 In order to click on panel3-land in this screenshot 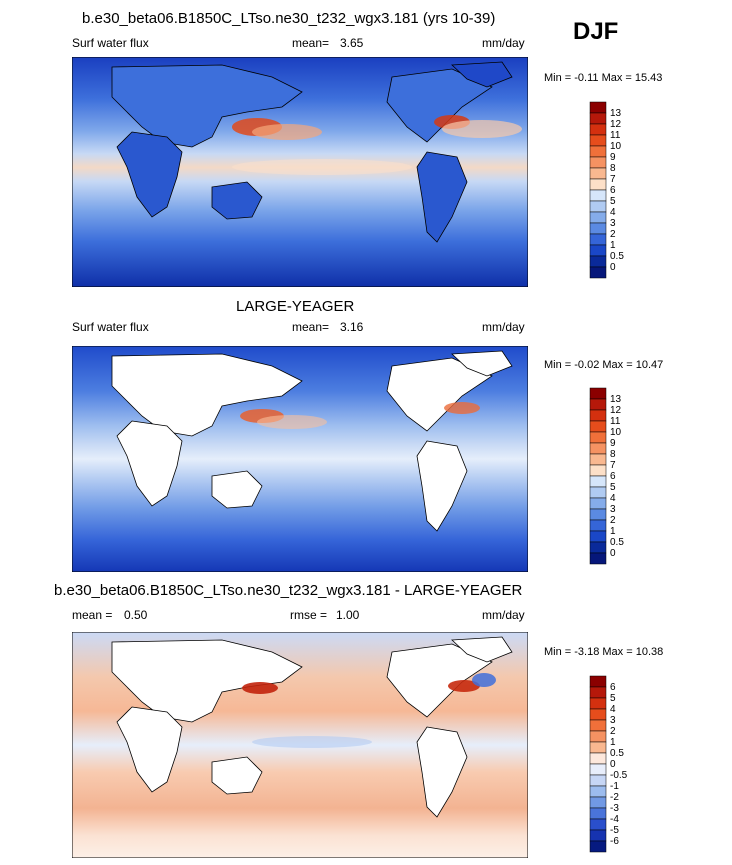, I will do `click(312, 727)`.